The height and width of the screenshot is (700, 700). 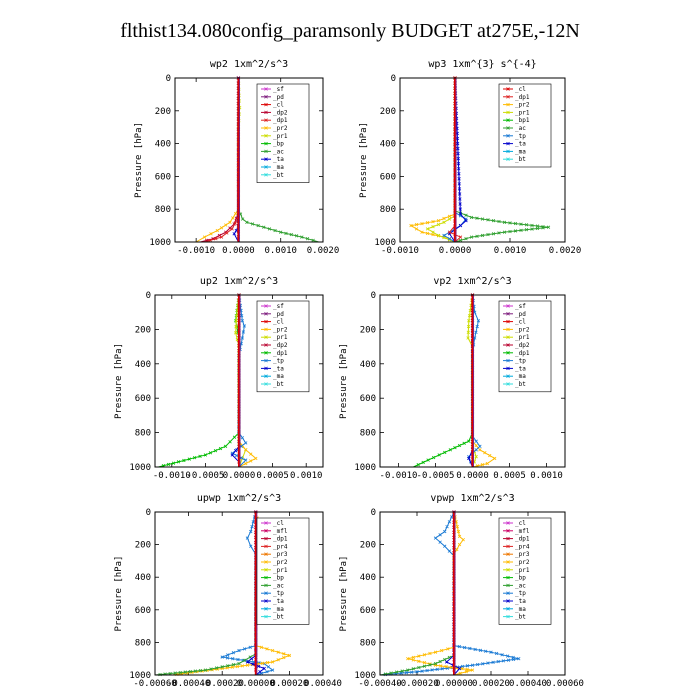 I want to click on x-tick-label: -0.00060, so click(x=154, y=684).